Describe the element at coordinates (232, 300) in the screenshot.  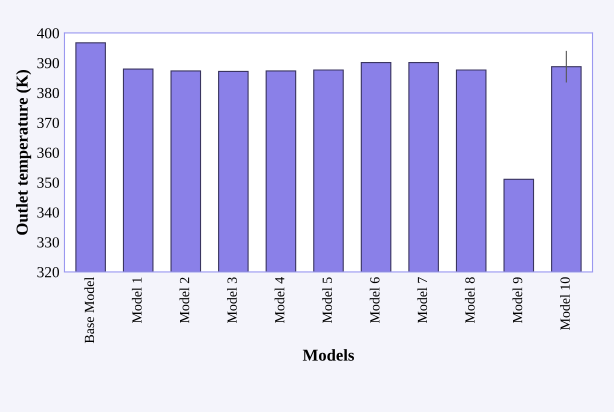
I see `x-tick-label: Model 3` at that location.